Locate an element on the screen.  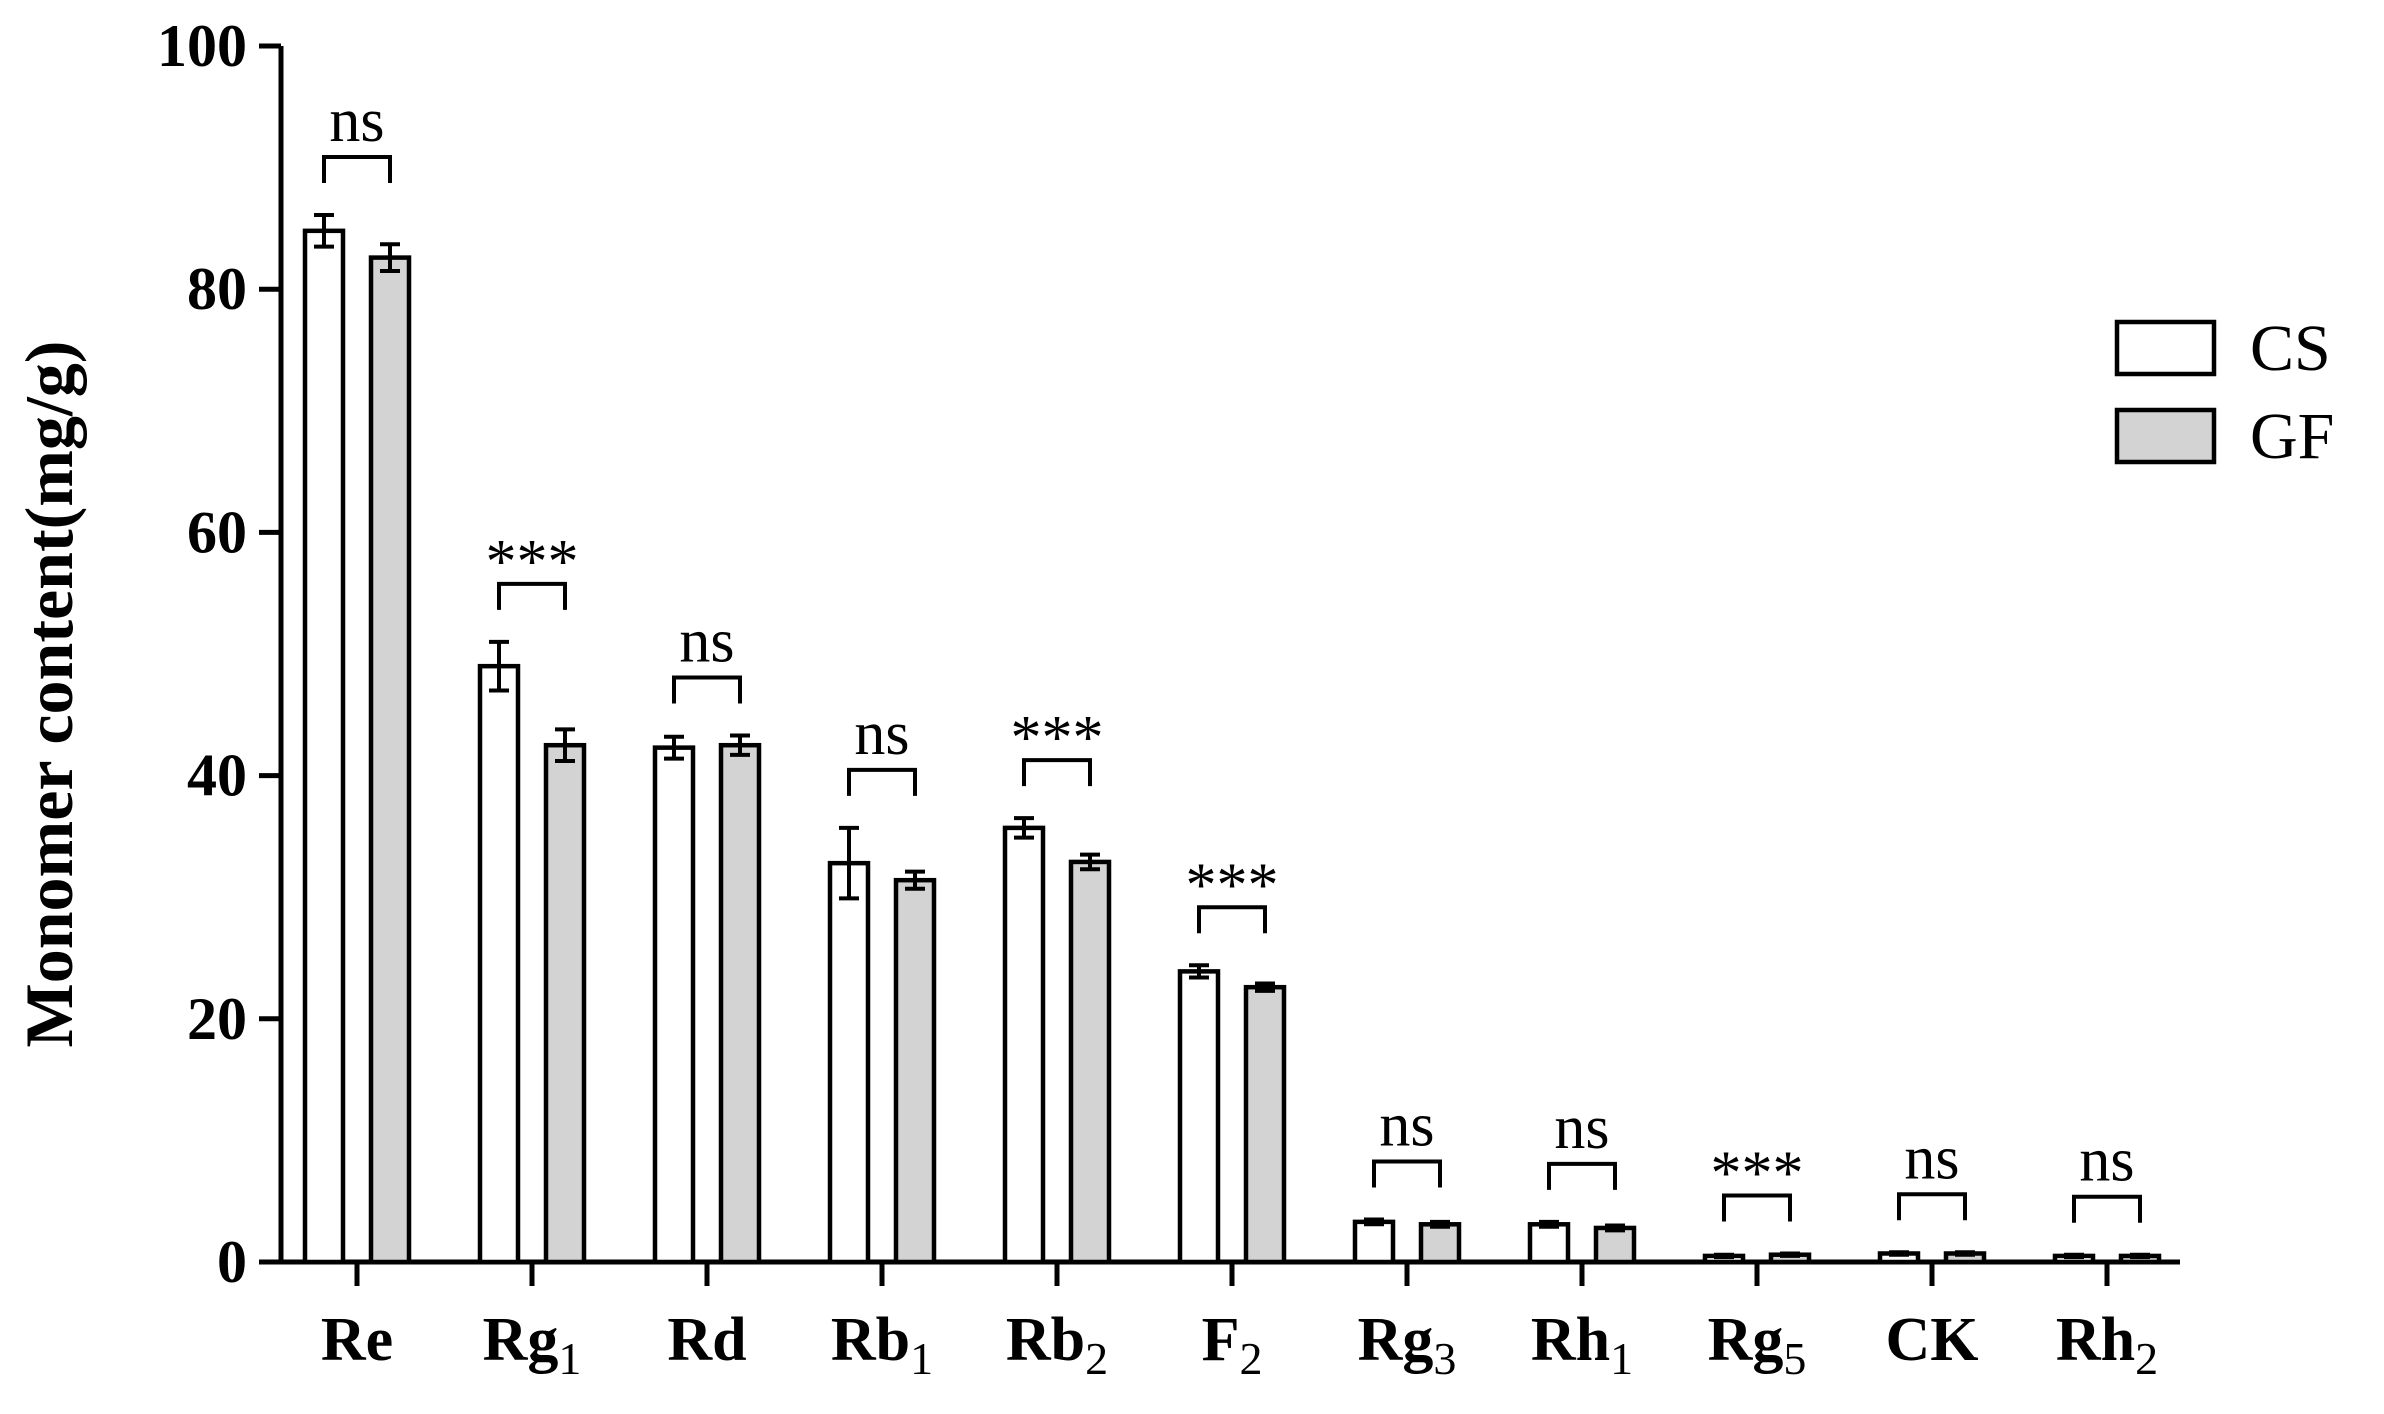
x-tick-label: F2 is located at coordinates (1232, 1345).